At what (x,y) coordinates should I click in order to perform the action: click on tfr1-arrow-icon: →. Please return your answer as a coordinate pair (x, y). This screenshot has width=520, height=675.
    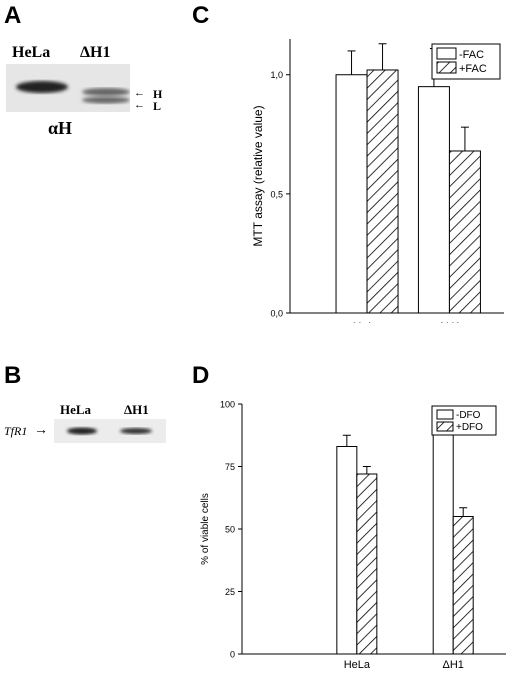
    Looking at the image, I should click on (41, 429).